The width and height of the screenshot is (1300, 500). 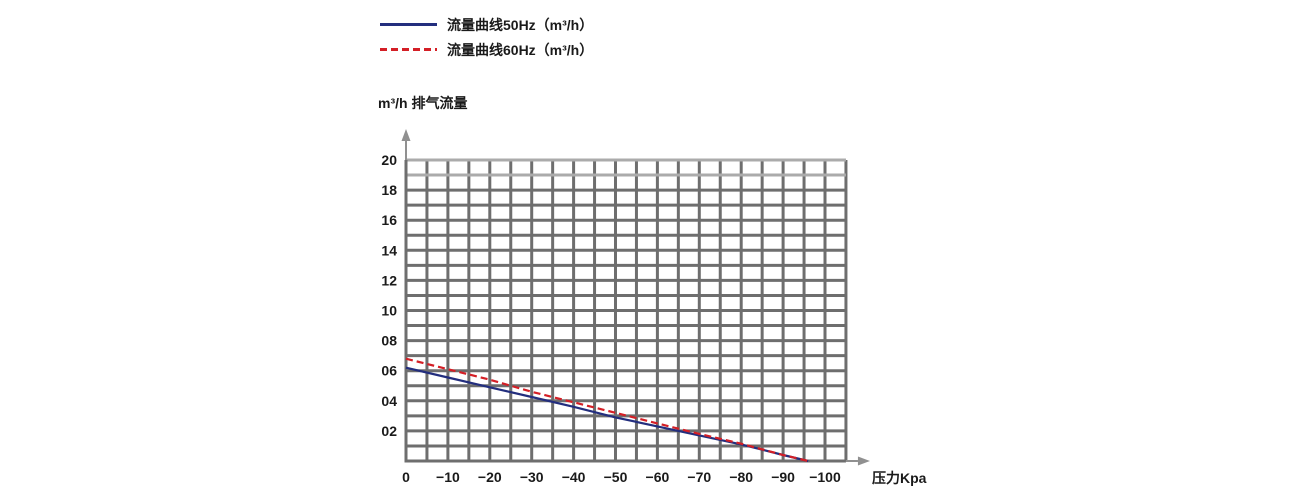 What do you see at coordinates (408, 49) in the screenshot?
I see `legend-line-60hz-sample` at bounding box center [408, 49].